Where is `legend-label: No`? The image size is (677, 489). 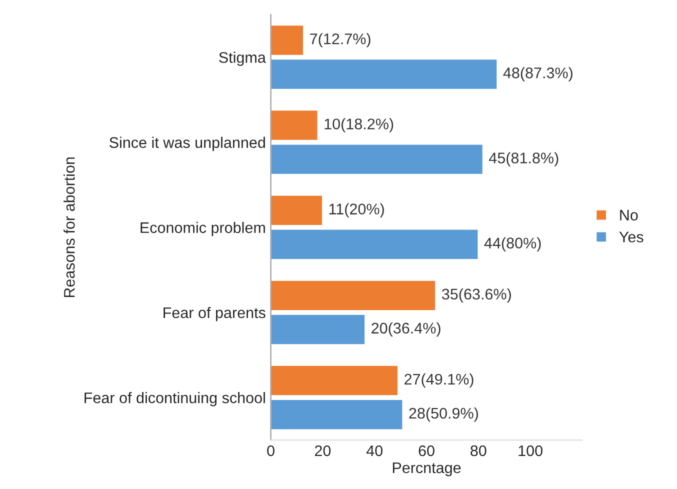 legend-label: No is located at coordinates (629, 215).